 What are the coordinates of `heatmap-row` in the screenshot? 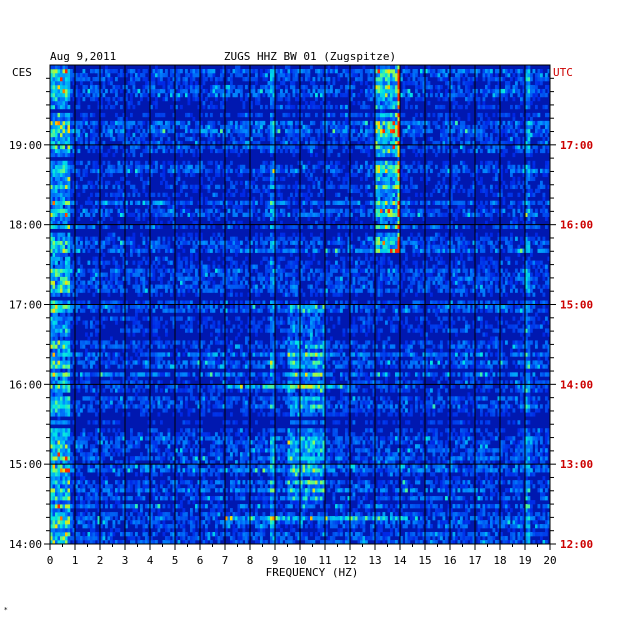 It's located at (299, 534).